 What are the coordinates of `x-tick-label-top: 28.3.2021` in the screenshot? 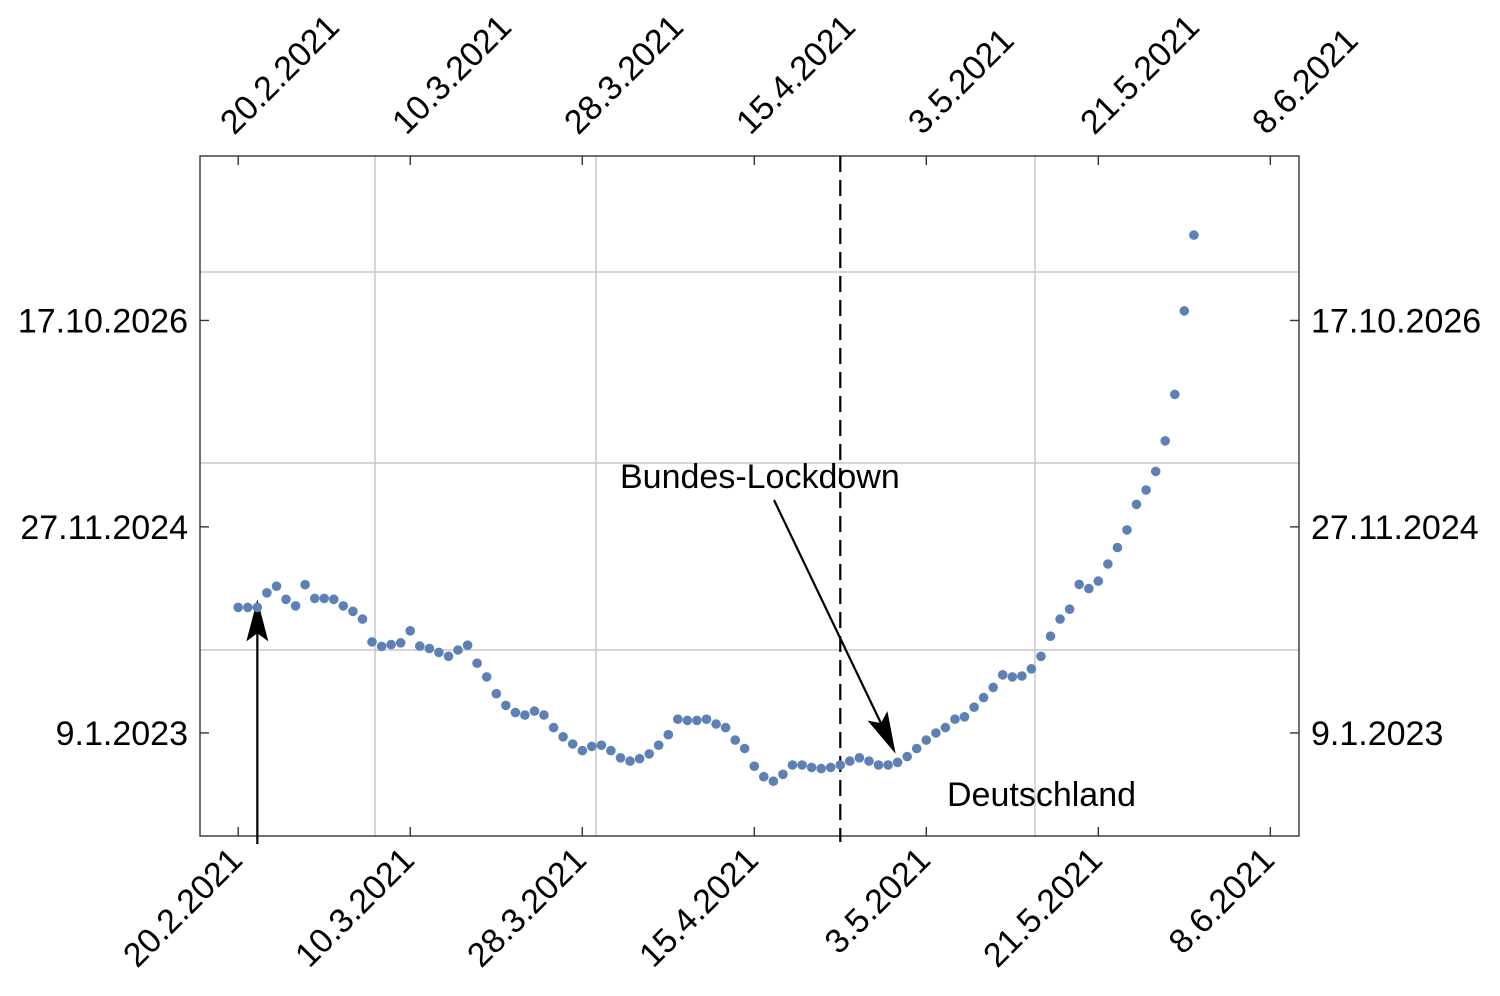 It's located at (624, 75).